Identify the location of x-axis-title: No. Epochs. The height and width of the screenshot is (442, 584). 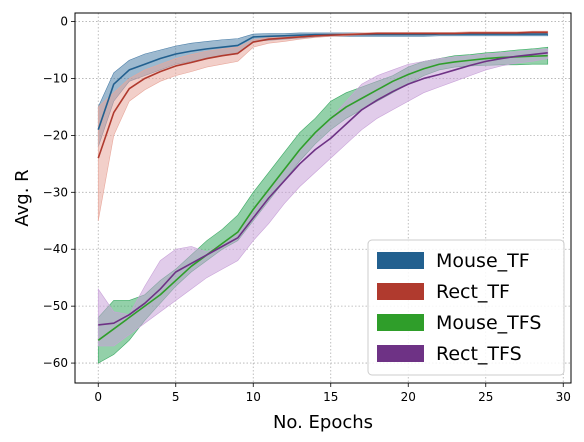
(323, 422).